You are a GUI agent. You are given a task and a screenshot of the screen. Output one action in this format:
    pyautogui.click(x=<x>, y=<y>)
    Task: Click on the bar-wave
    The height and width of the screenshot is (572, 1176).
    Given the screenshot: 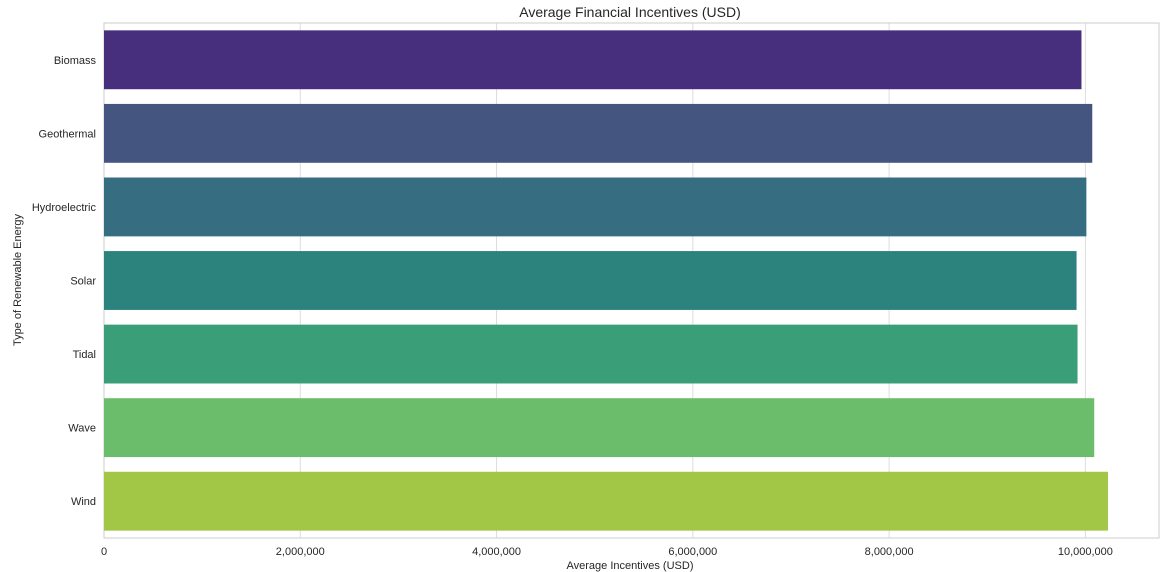 What is the action you would take?
    pyautogui.click(x=599, y=428)
    